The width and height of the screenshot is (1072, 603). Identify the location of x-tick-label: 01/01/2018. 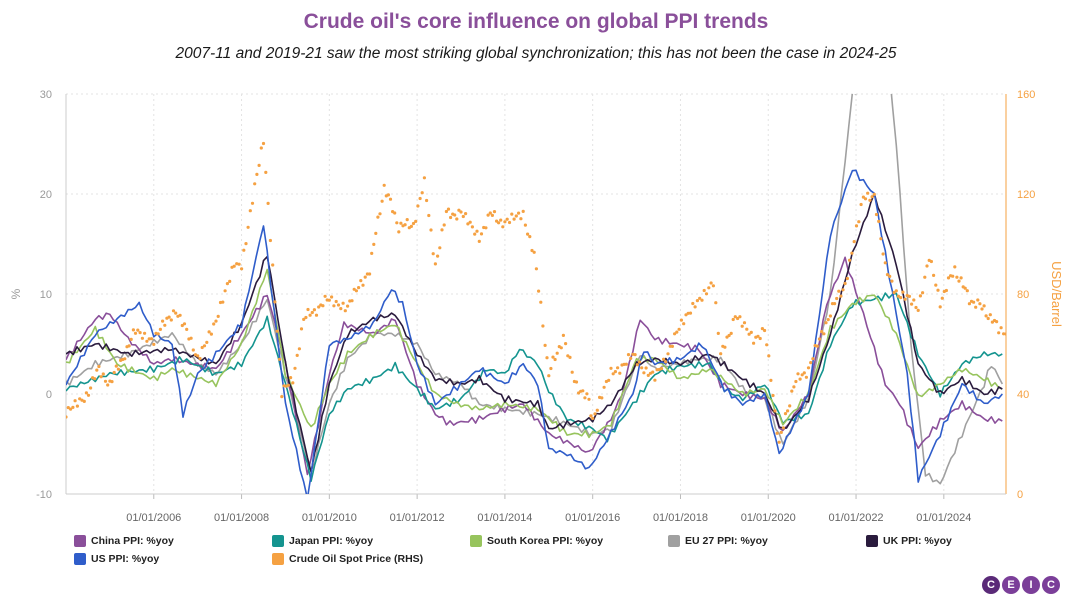
(680, 518).